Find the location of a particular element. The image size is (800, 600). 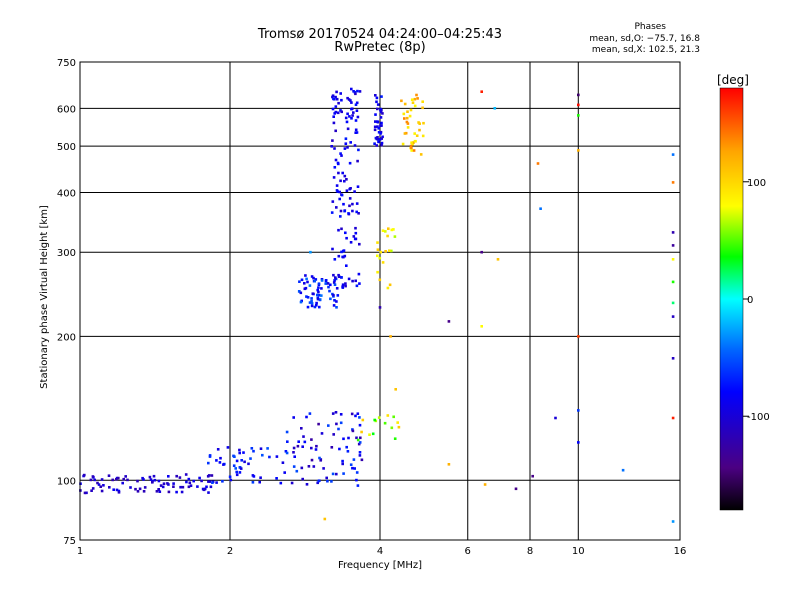

y-tick-label: 400 is located at coordinates (66, 193).